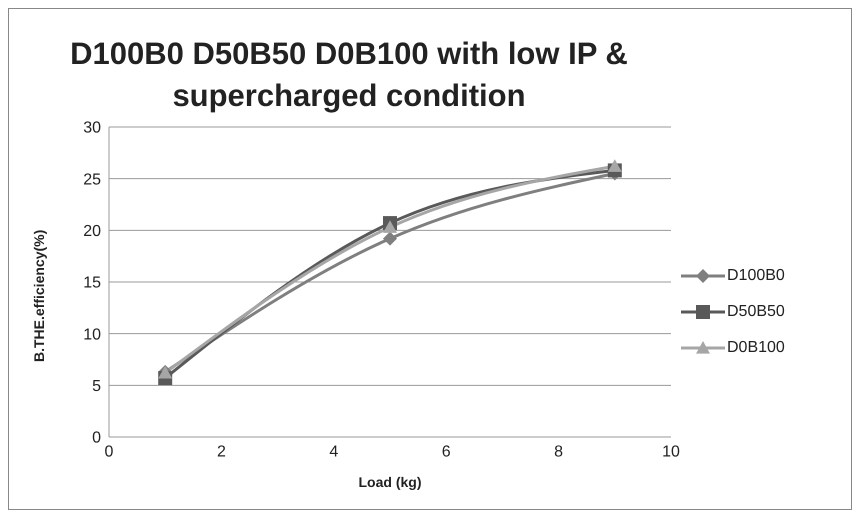 The width and height of the screenshot is (860, 519). Describe the element at coordinates (756, 348) in the screenshot. I see `legend-label: D0B100` at that location.